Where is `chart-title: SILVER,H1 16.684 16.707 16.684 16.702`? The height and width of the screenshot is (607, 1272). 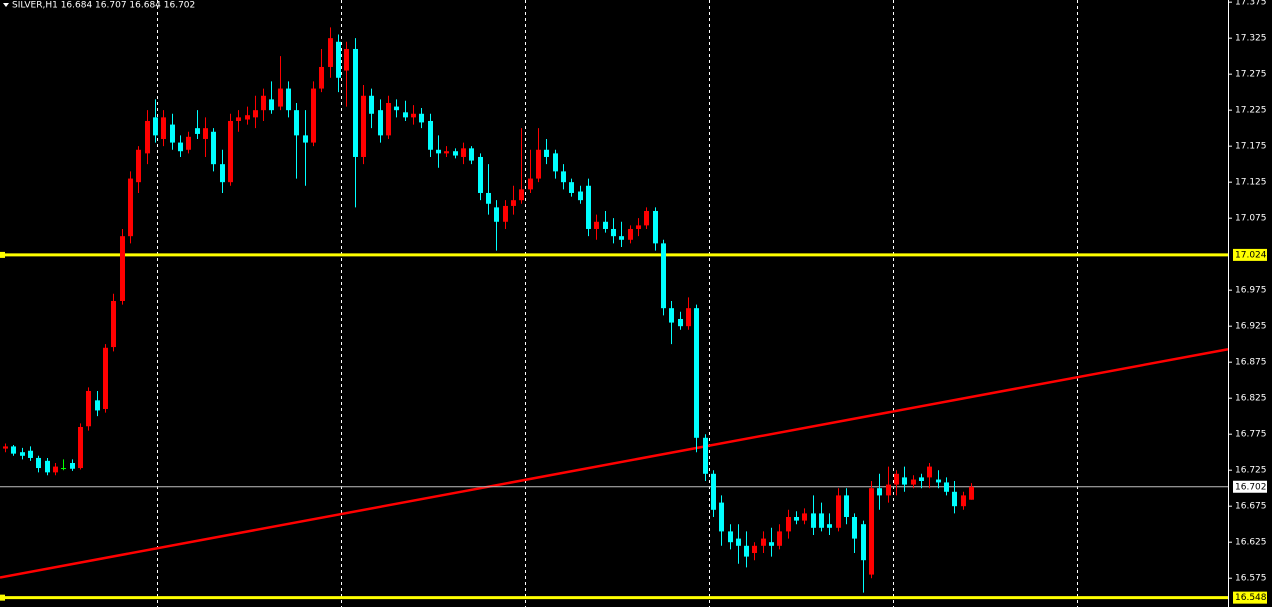
chart-title: SILVER,H1 16.684 16.707 16.684 16.702 is located at coordinates (103, 6).